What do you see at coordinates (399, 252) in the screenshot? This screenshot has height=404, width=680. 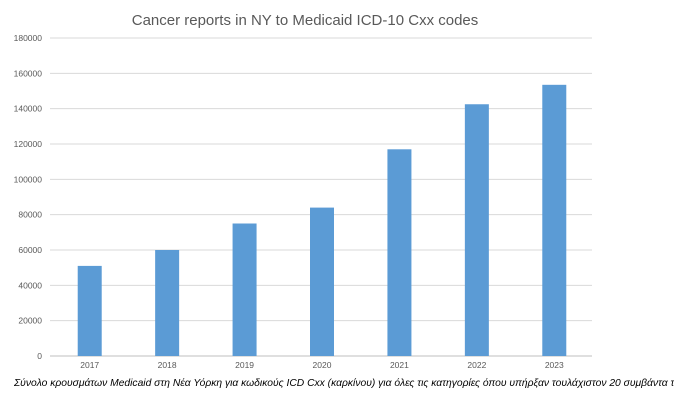 I see `bar-2021` at bounding box center [399, 252].